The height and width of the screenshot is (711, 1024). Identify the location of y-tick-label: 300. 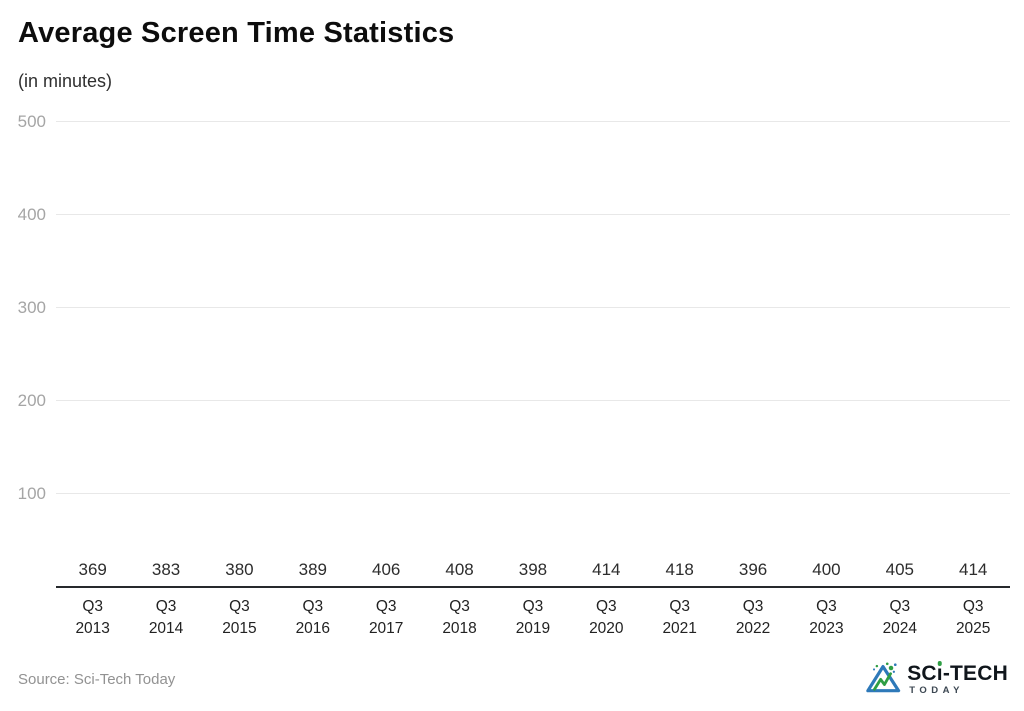
(31, 307).